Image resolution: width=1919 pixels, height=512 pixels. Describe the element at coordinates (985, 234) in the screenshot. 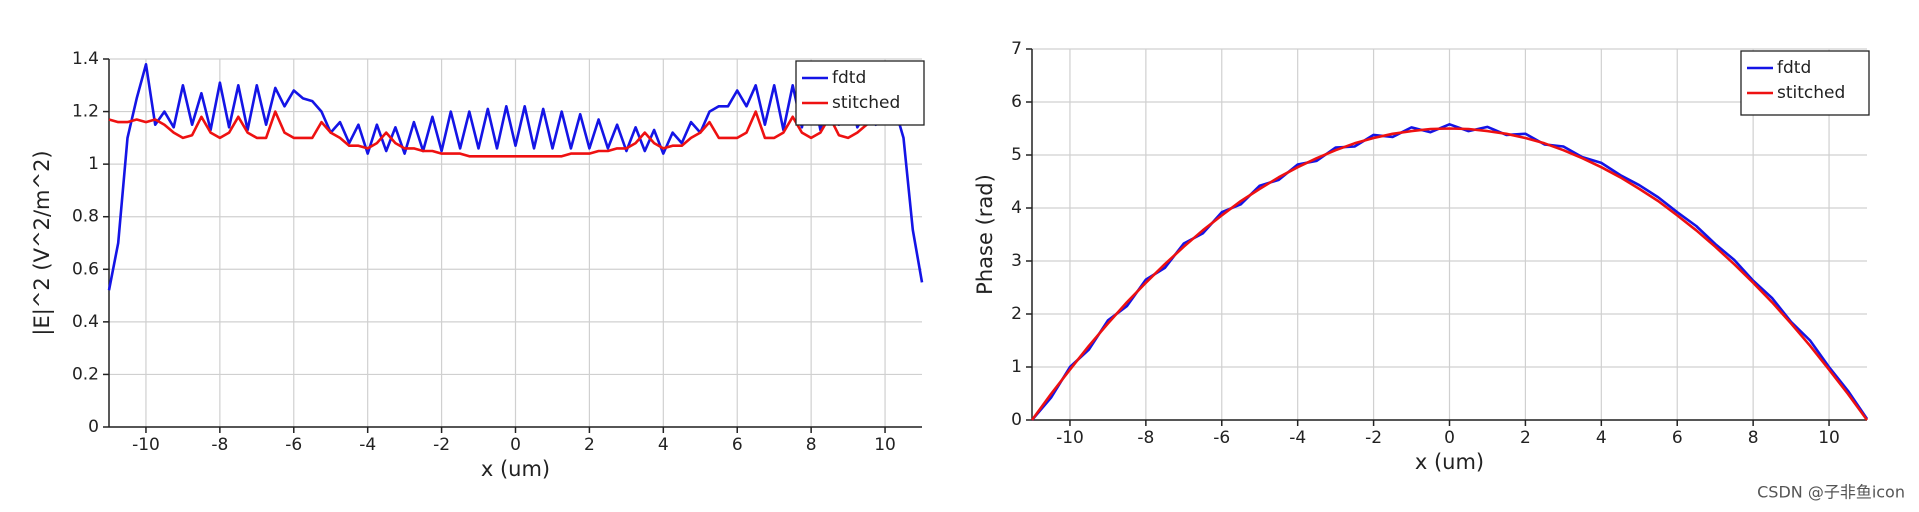

I see `y-axis-label: Phase (rad)` at that location.